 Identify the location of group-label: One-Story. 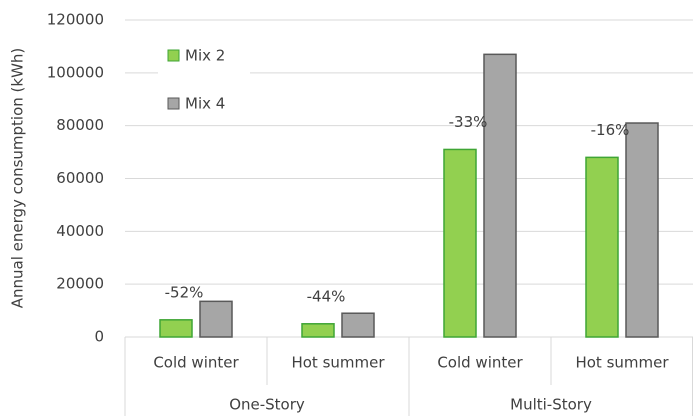
(267, 405).